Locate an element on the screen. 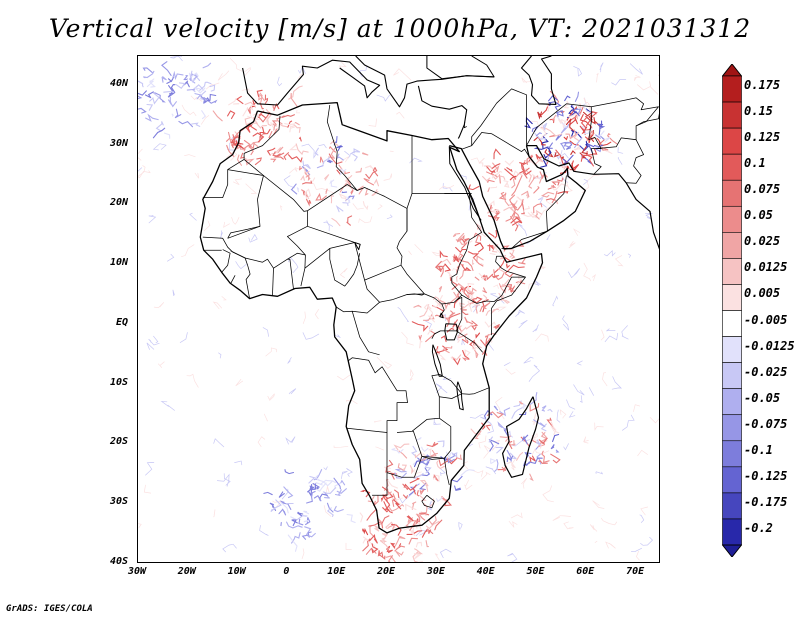  colorbar-label: -0.175 is located at coordinates (766, 501).